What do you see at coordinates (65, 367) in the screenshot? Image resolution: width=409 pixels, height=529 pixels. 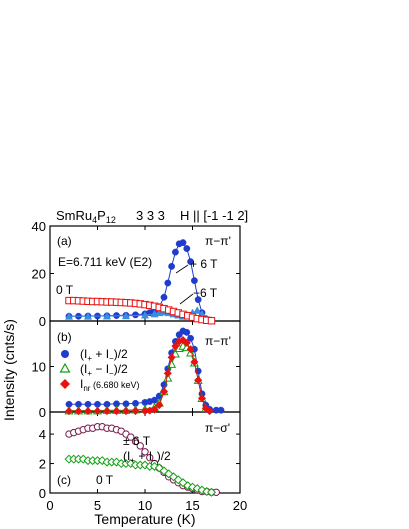 I see `legend-marker-diff` at bounding box center [65, 367].